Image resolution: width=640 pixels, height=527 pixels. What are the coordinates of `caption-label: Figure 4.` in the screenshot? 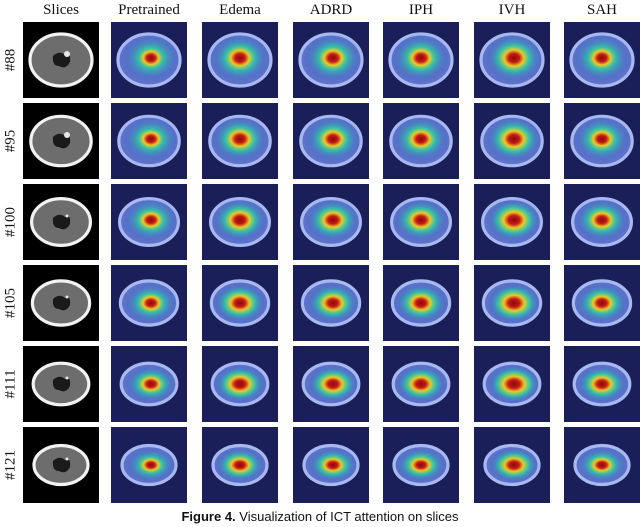 It's located at (208, 516).